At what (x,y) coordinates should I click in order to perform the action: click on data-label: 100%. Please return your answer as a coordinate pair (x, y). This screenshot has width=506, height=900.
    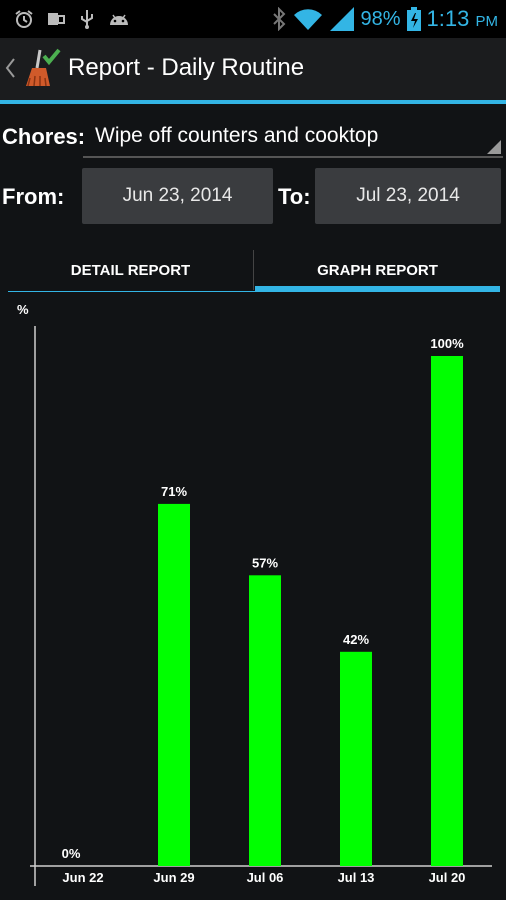
    Looking at the image, I should click on (447, 343).